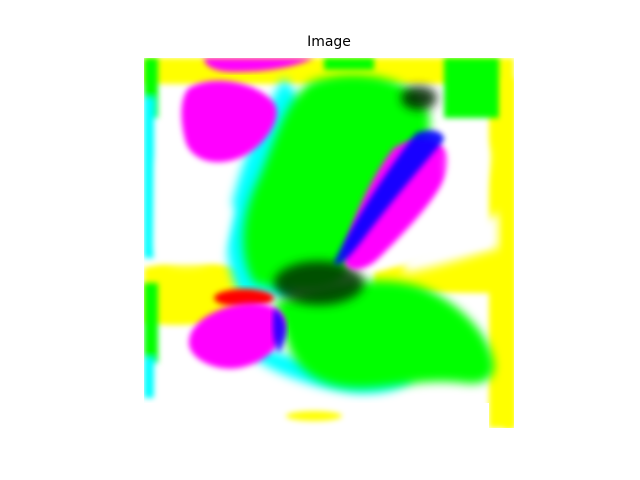 The image size is (640, 480). I want to click on image-title: Image, so click(329, 42).